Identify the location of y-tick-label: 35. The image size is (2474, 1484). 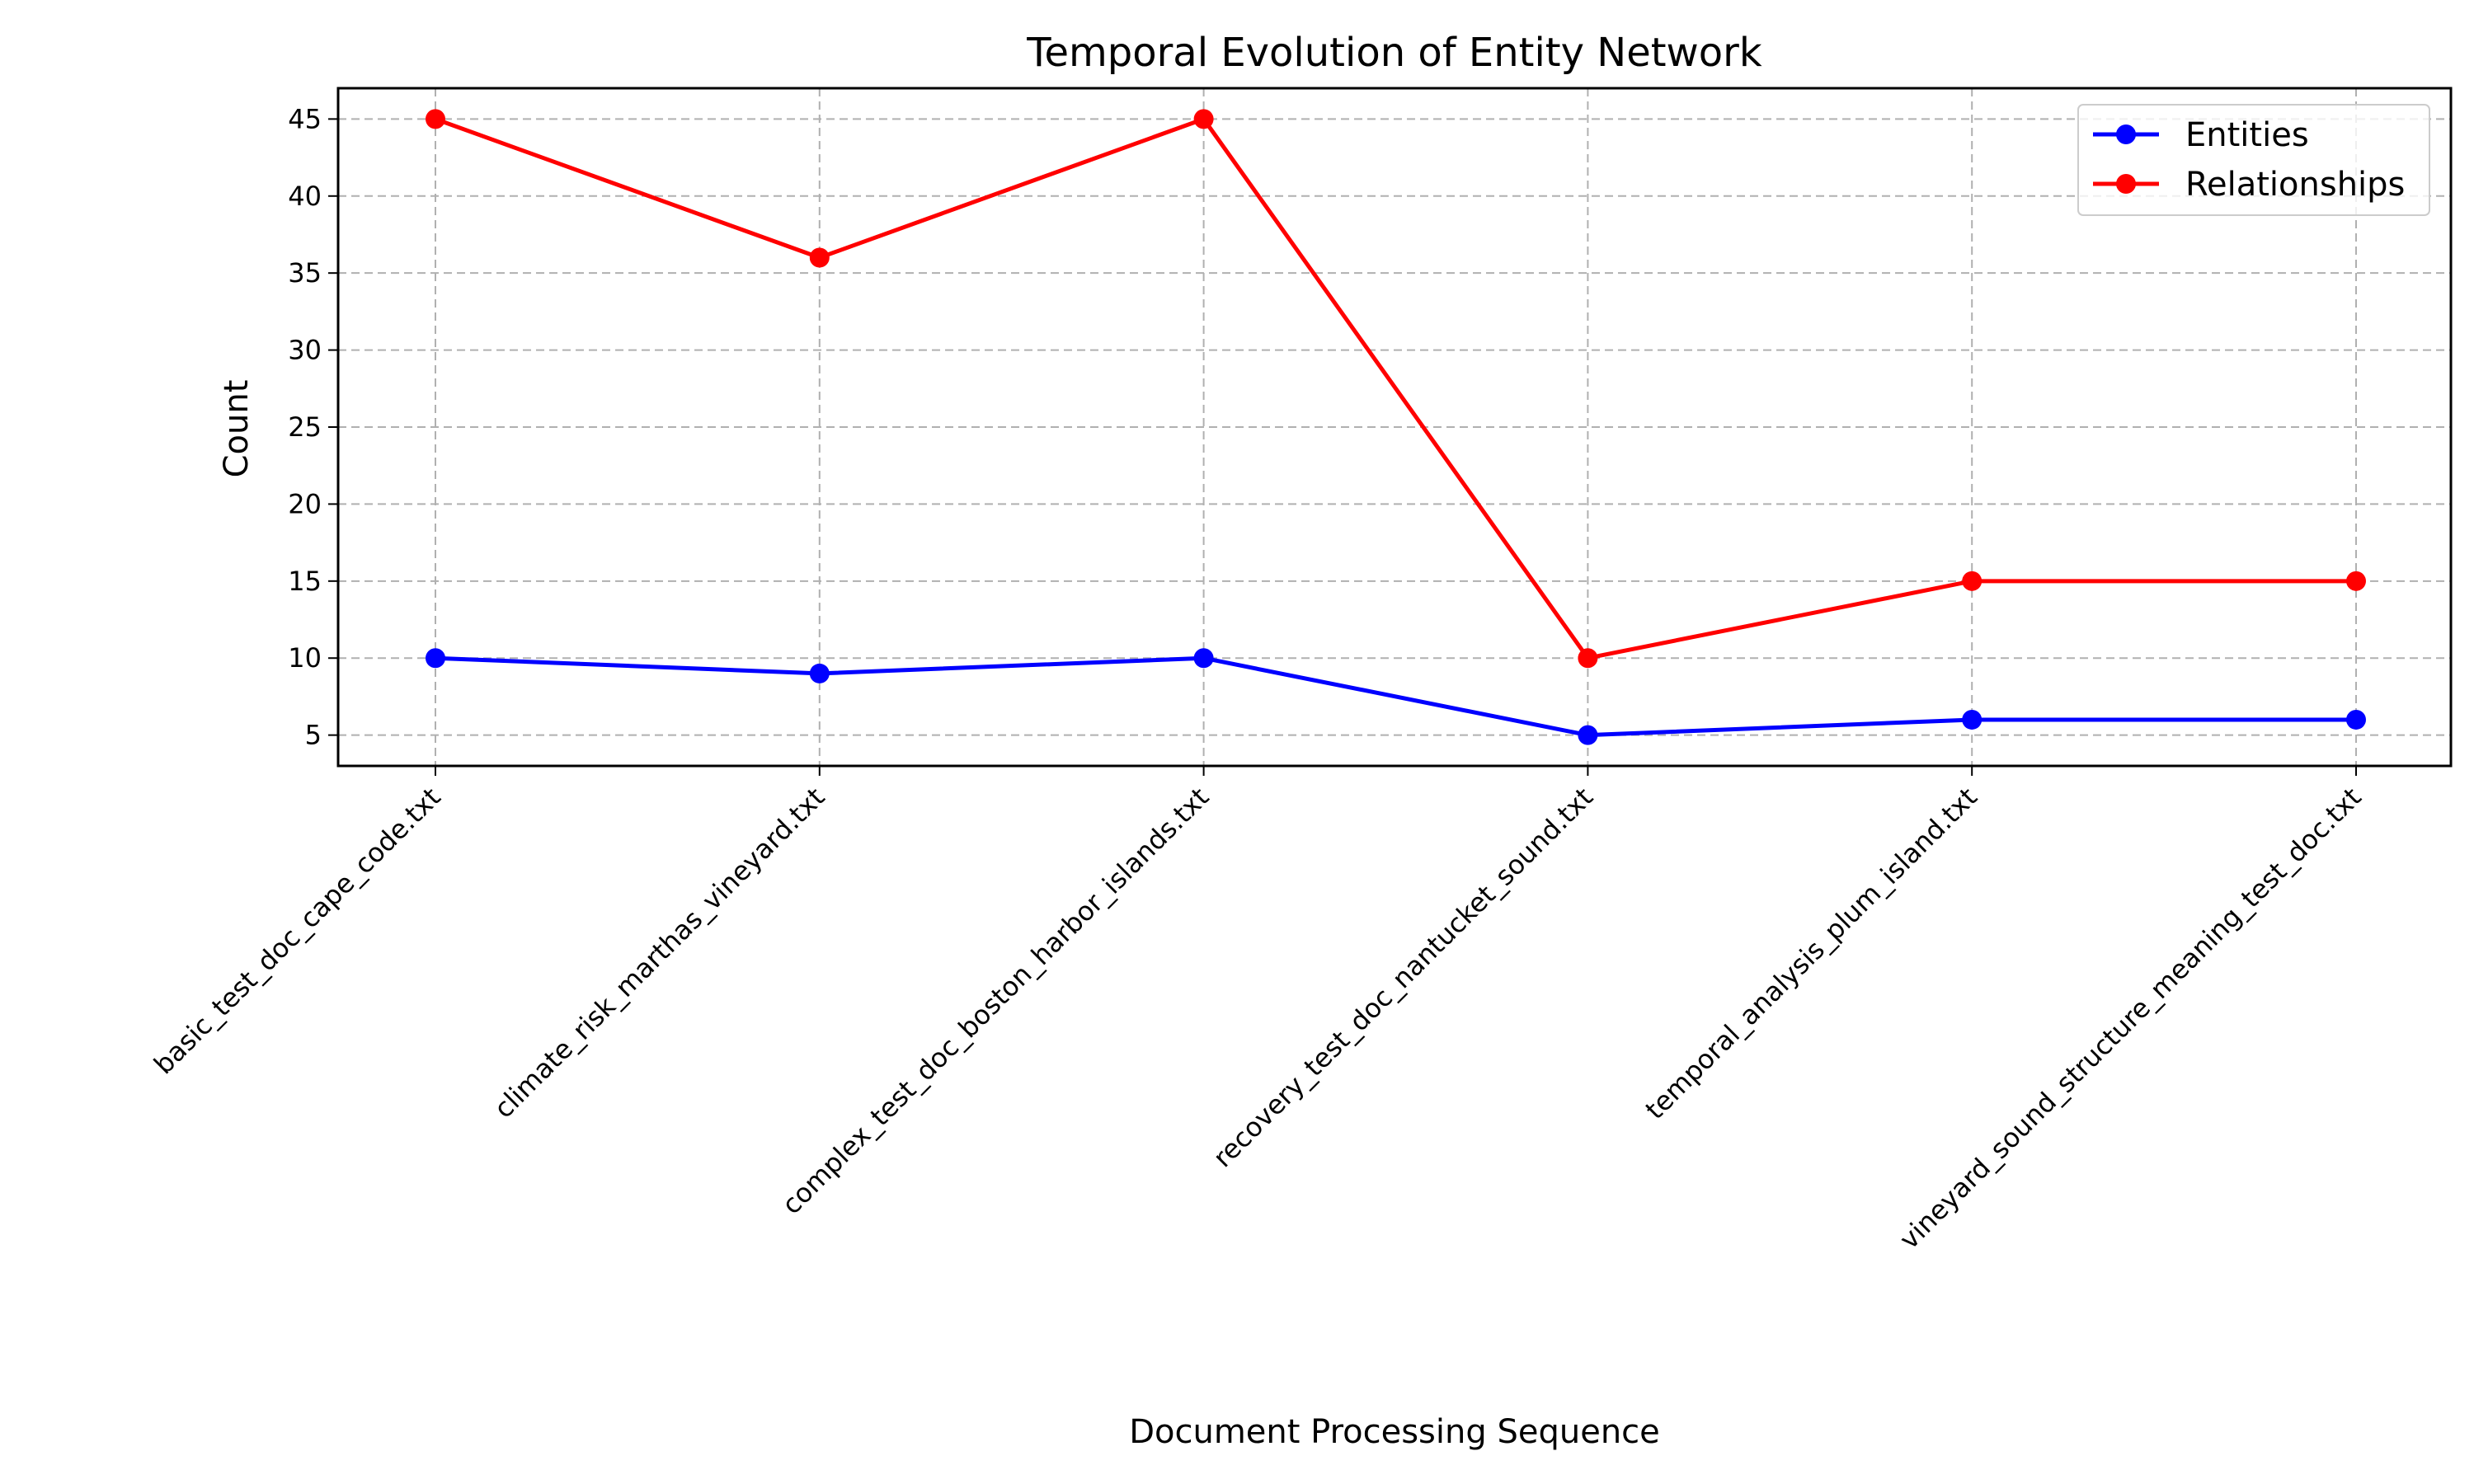
(305, 273).